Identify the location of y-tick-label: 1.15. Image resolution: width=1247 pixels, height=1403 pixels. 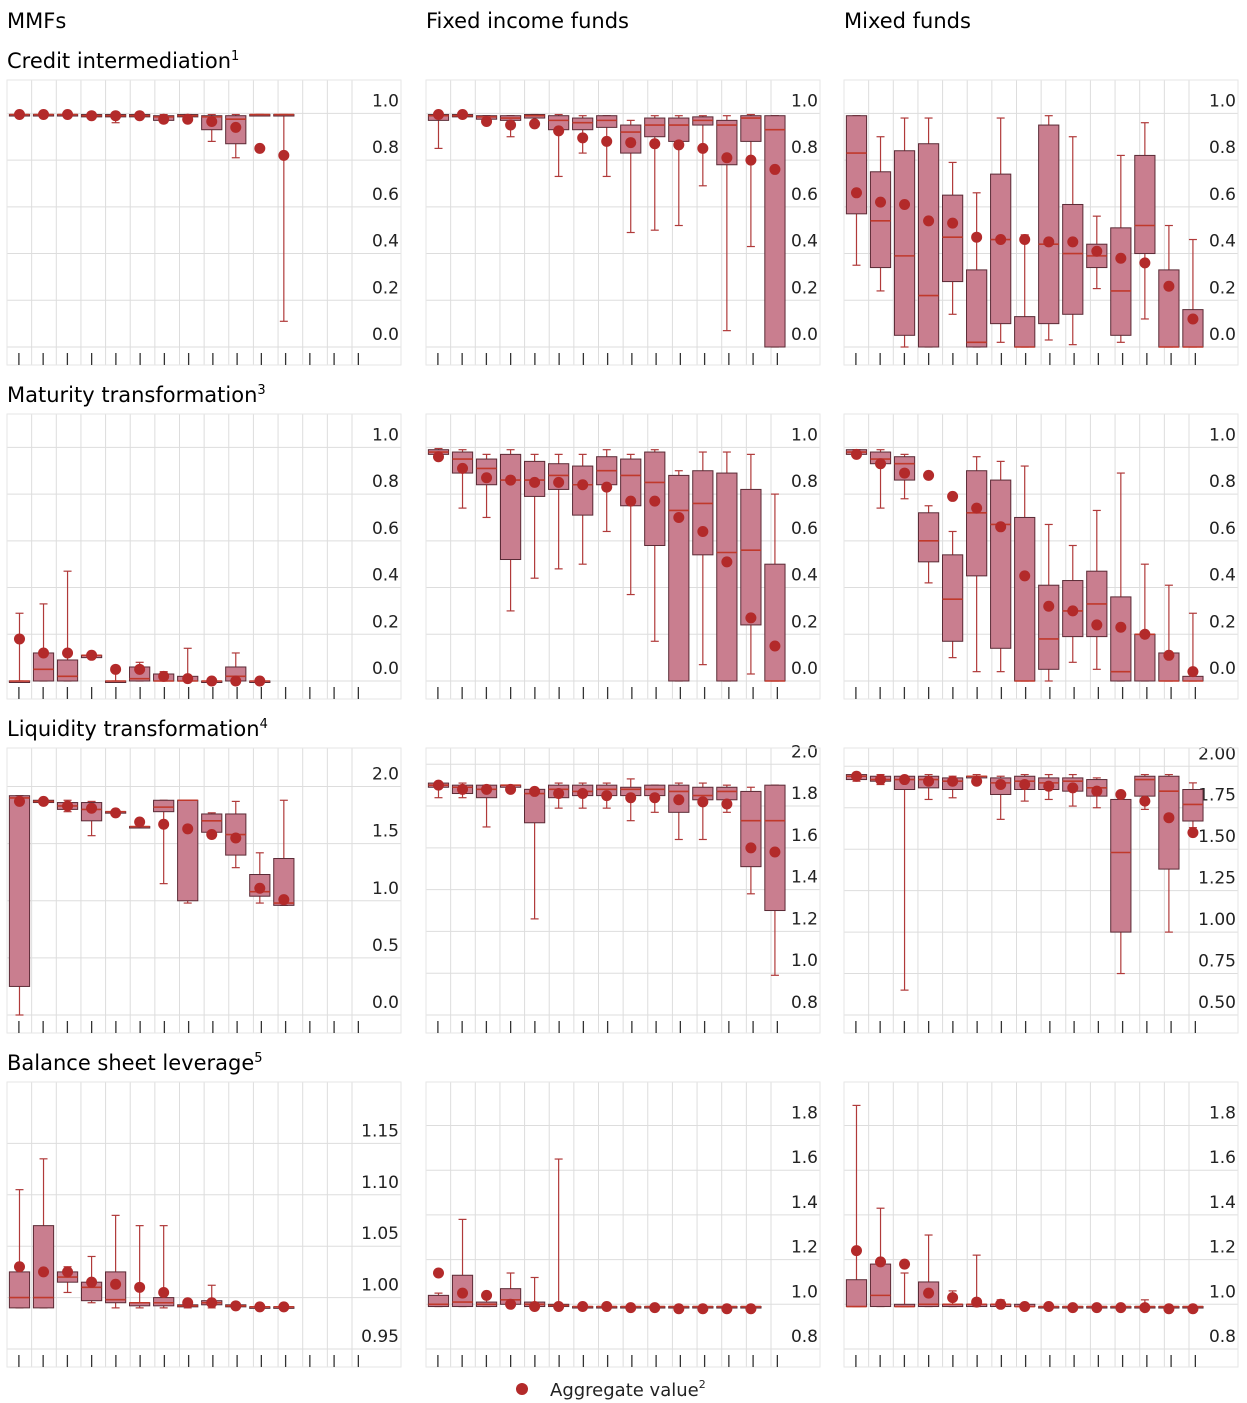
(380, 1131).